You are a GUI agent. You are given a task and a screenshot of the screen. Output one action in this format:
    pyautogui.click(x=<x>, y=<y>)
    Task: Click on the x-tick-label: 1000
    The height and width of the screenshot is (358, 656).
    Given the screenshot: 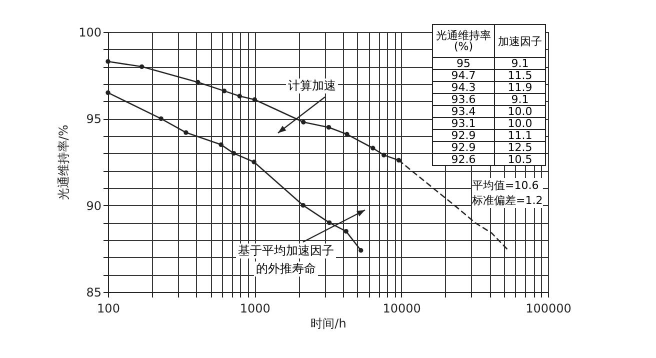 What is the action you would take?
    pyautogui.click(x=255, y=309)
    